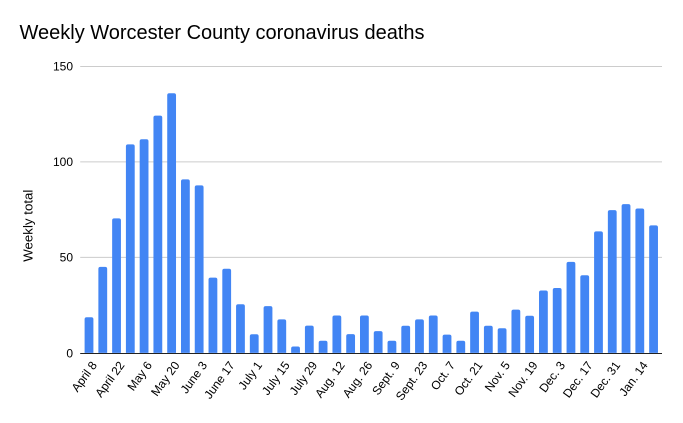  Describe the element at coordinates (606, 379) in the screenshot. I see `svg-text: Dec. 31` at that location.